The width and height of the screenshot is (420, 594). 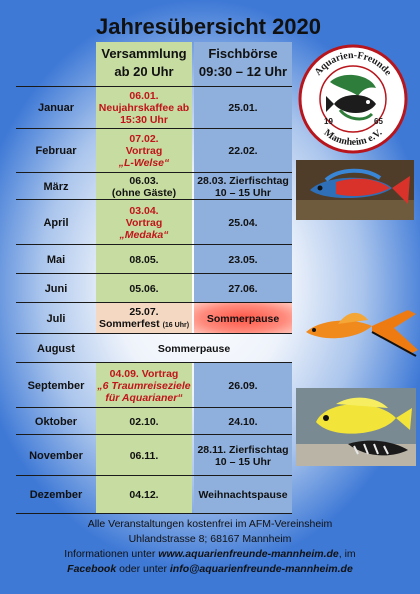 I want to click on fischboerse-cell-line: 26.09., so click(x=242, y=386).